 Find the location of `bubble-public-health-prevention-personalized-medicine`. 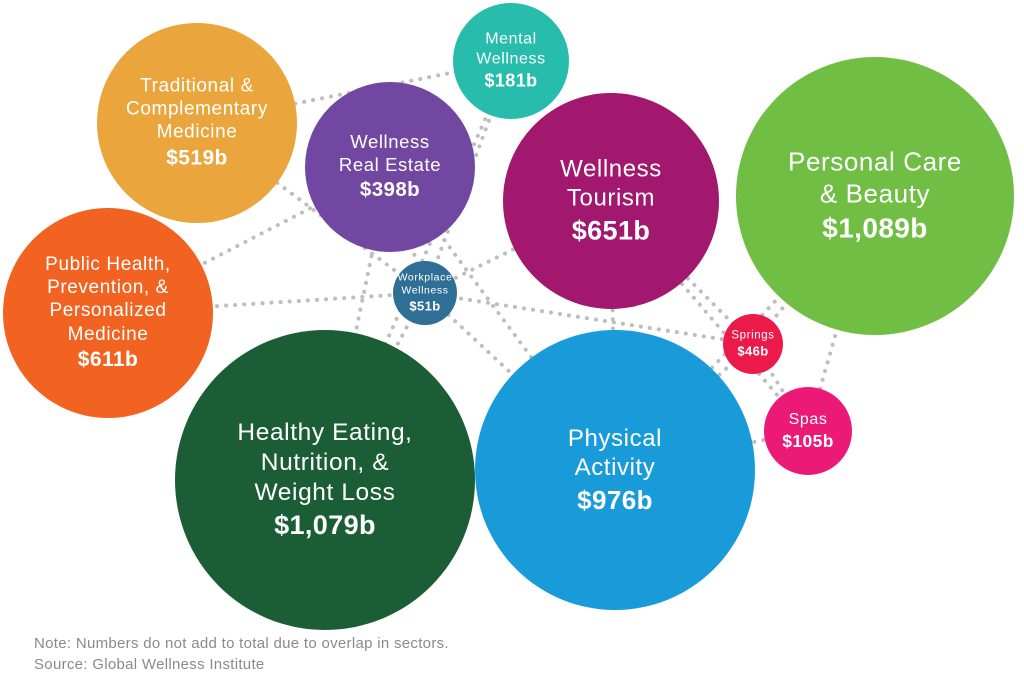

bubble-public-health-prevention-personalized-medicine is located at coordinates (108, 313).